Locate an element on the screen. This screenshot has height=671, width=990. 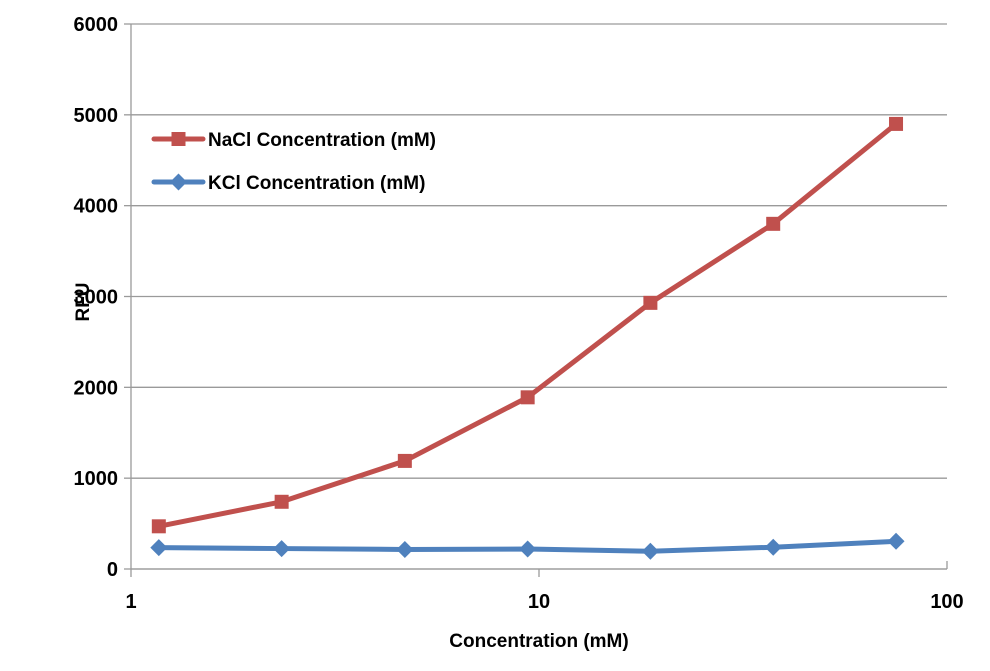
legend-label: NaCl Concentration (mM) is located at coordinates (322, 140).